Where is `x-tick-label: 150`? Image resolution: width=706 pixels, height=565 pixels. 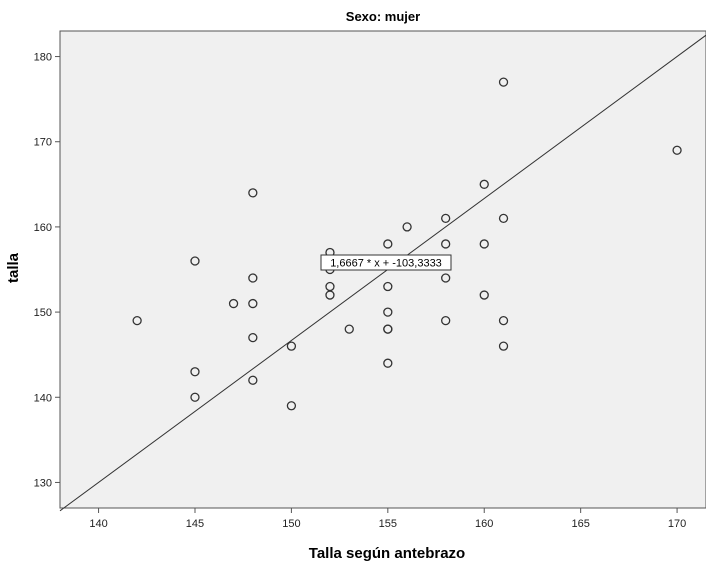
x-tick-label: 150 is located at coordinates (291, 524).